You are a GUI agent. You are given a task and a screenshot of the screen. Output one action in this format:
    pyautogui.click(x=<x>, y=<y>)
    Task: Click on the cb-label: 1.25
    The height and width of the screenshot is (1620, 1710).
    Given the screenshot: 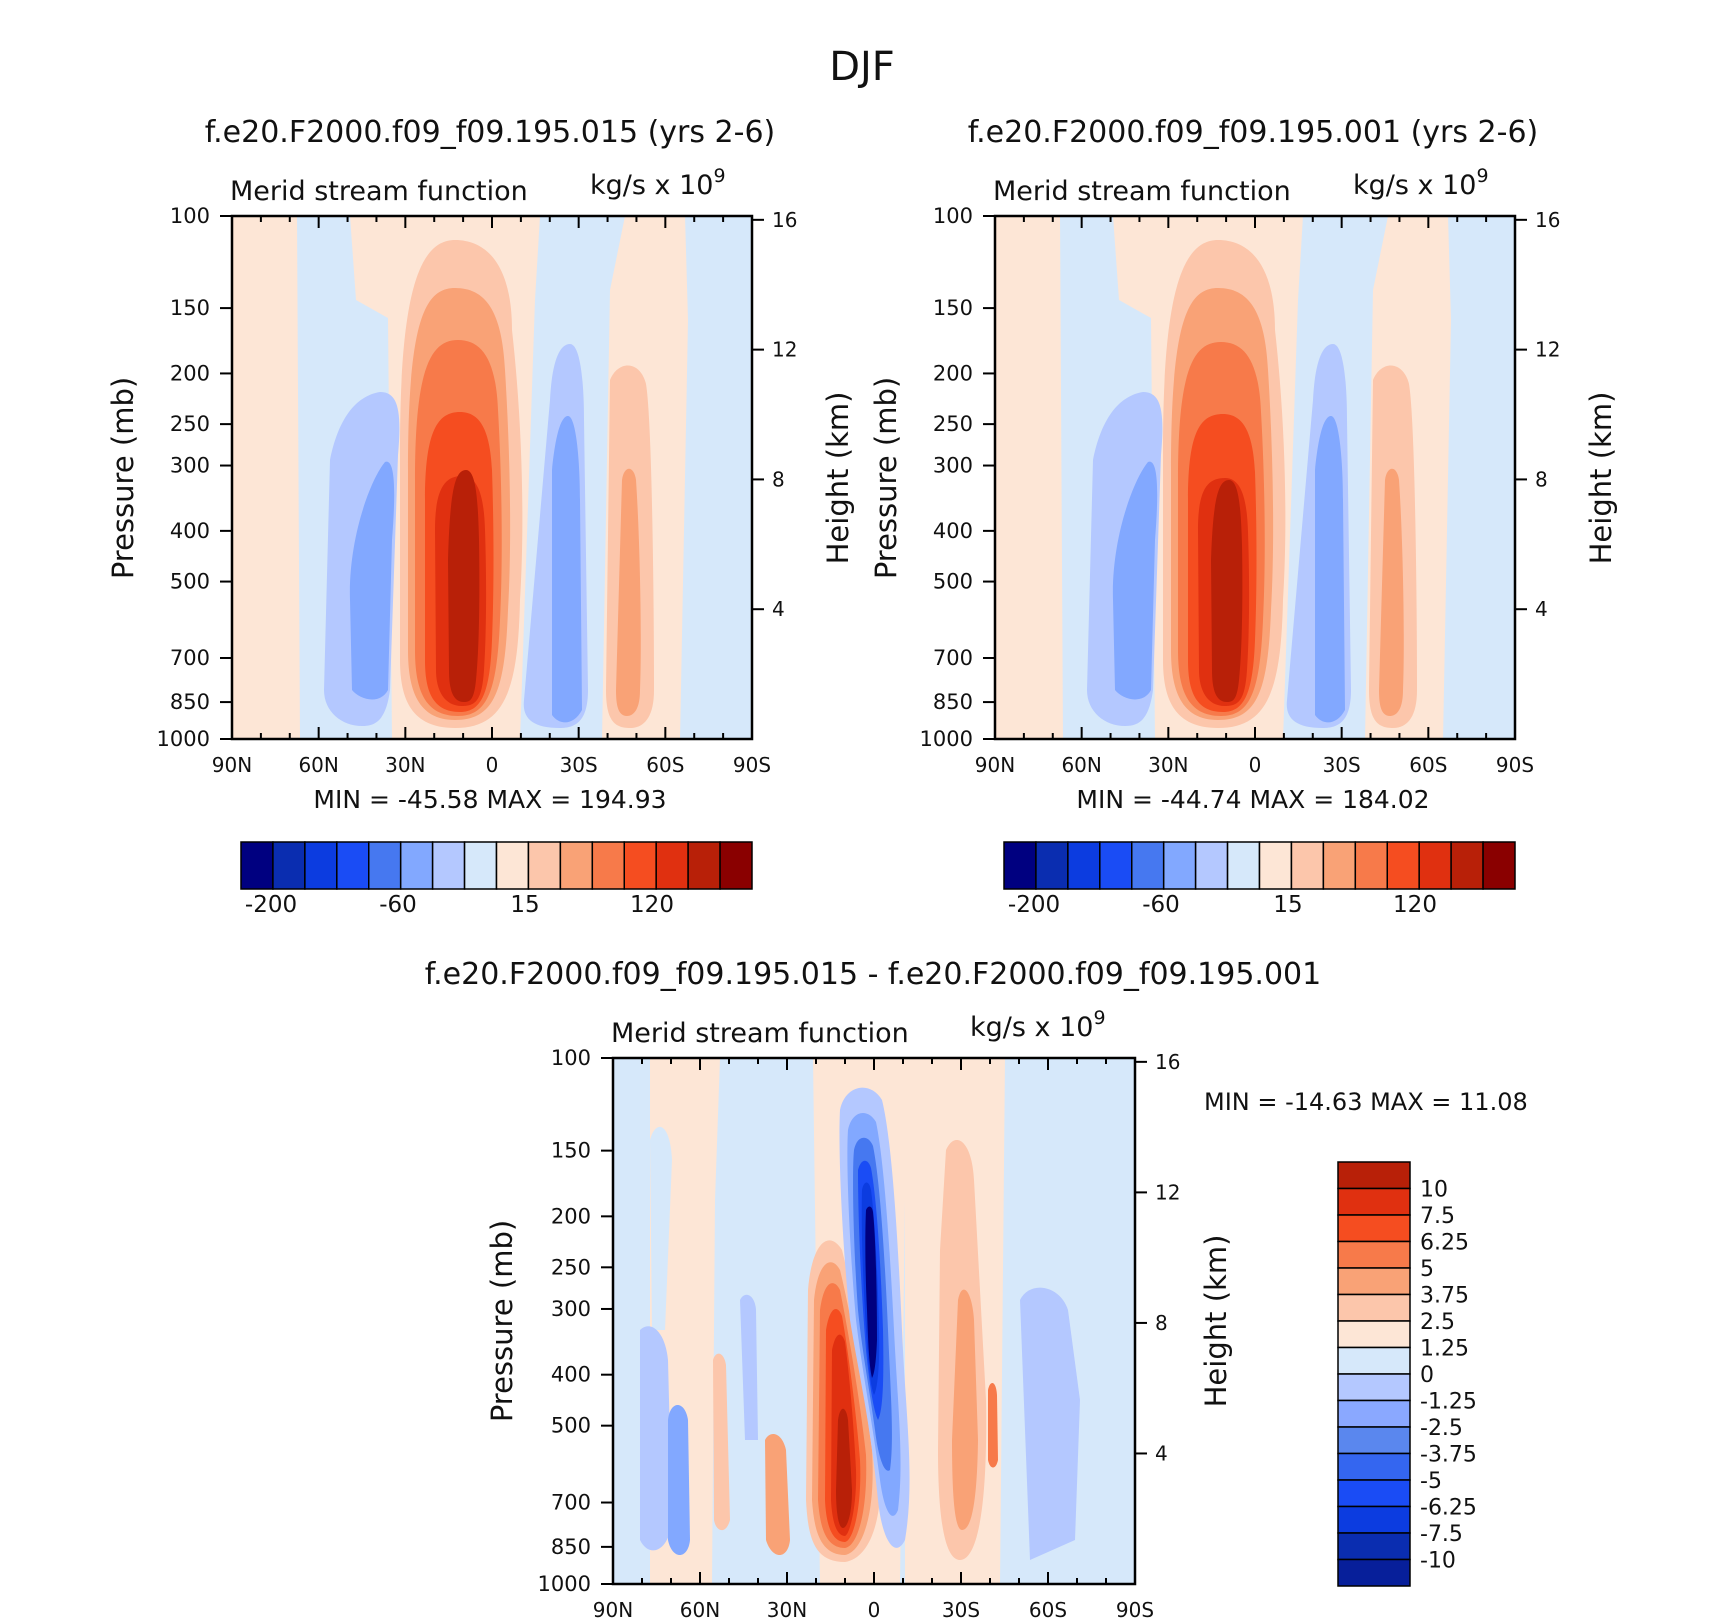 What is the action you would take?
    pyautogui.click(x=1444, y=1349)
    